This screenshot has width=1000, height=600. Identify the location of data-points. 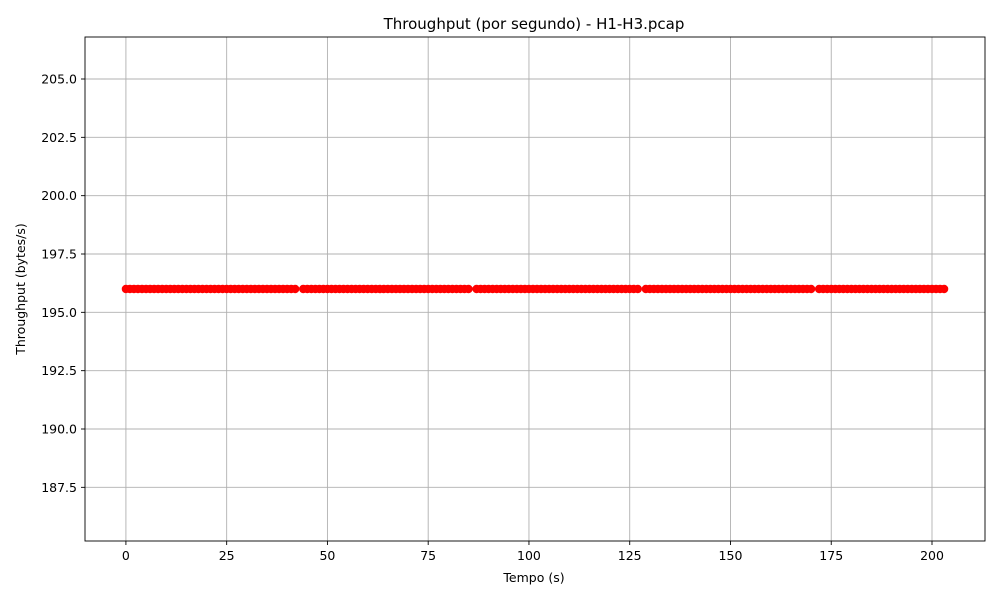
(535, 289).